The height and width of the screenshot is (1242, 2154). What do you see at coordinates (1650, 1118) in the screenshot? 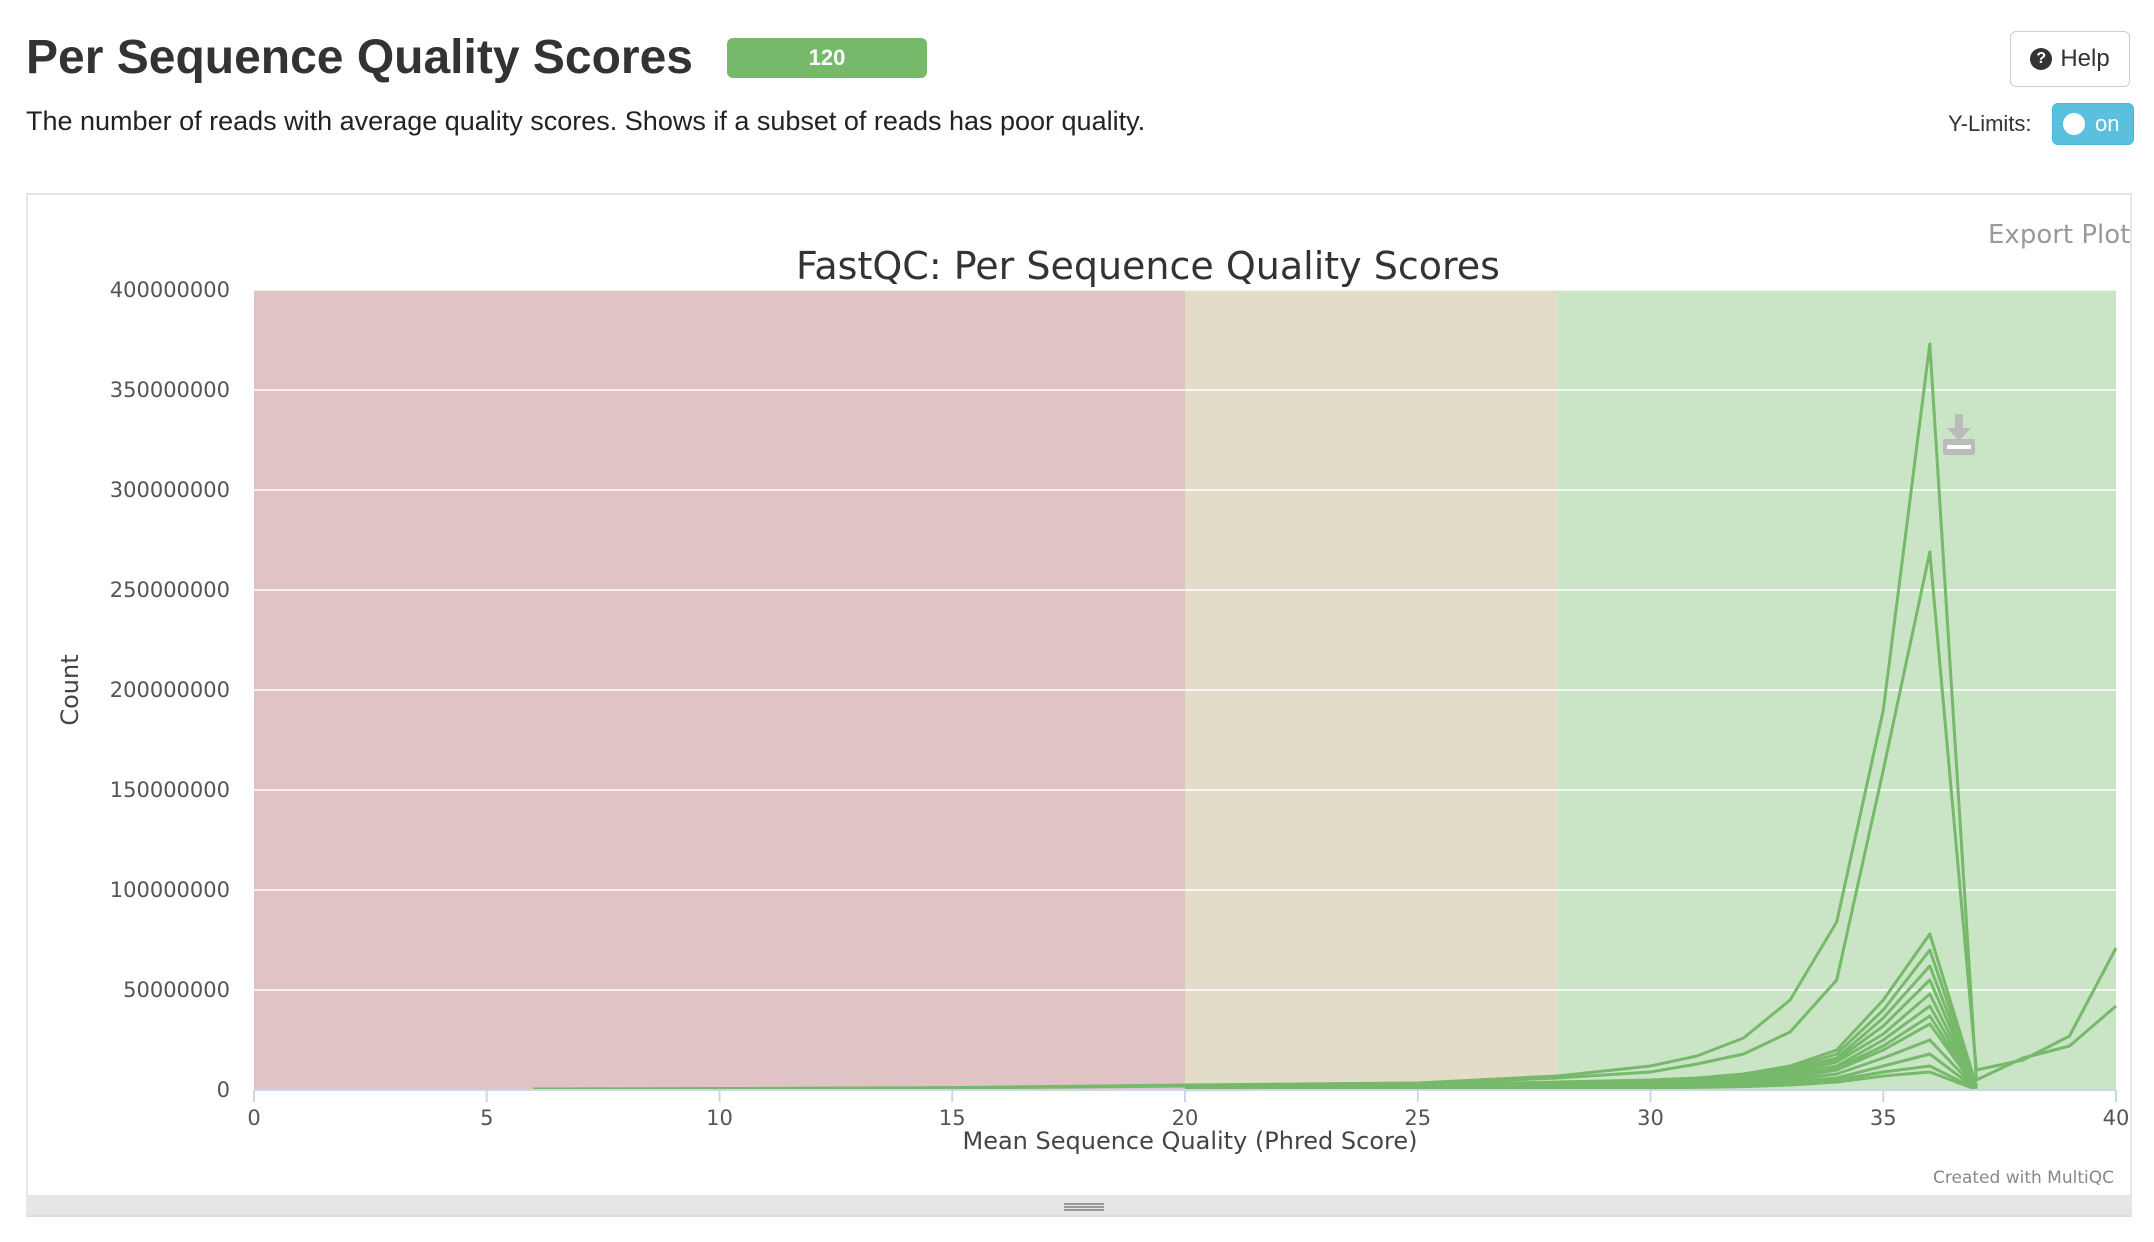
I see `x-tick-label: 30` at bounding box center [1650, 1118].